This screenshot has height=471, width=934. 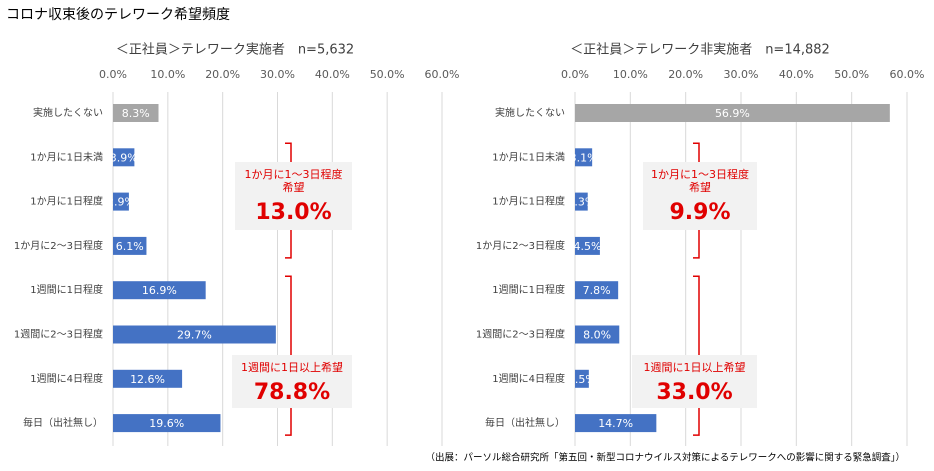 What do you see at coordinates (292, 392) in the screenshot?
I see `annotation-value: 78.8%` at bounding box center [292, 392].